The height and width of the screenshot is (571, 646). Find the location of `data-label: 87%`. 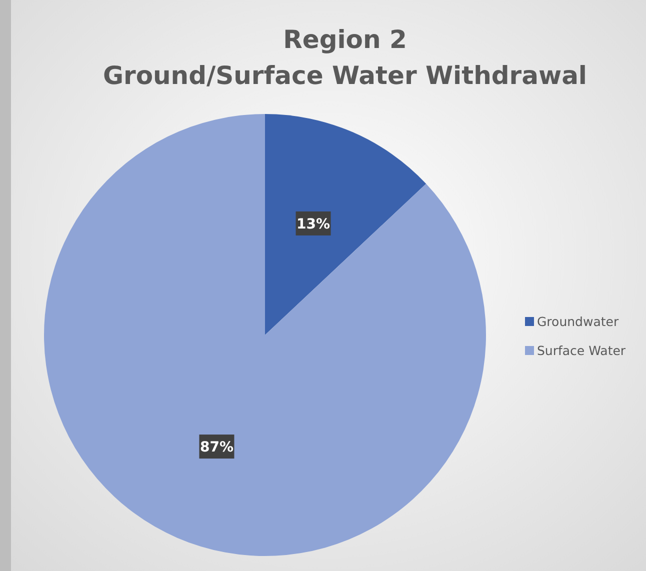

data-label: 87% is located at coordinates (217, 448).